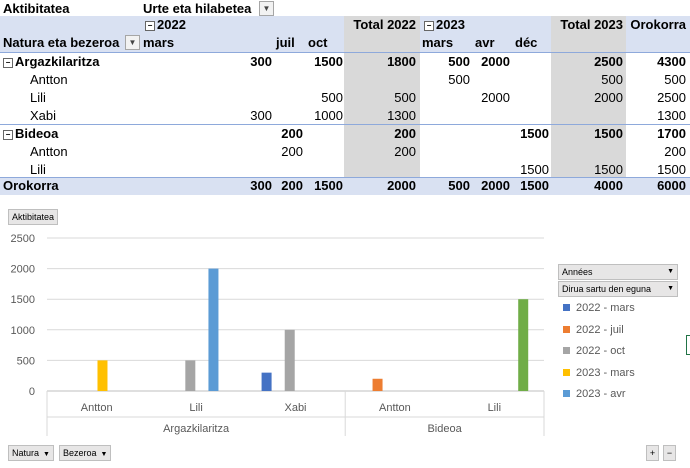 The width and height of the screenshot is (690, 468). What do you see at coordinates (345, 177) in the screenshot?
I see `total-divider` at bounding box center [345, 177].